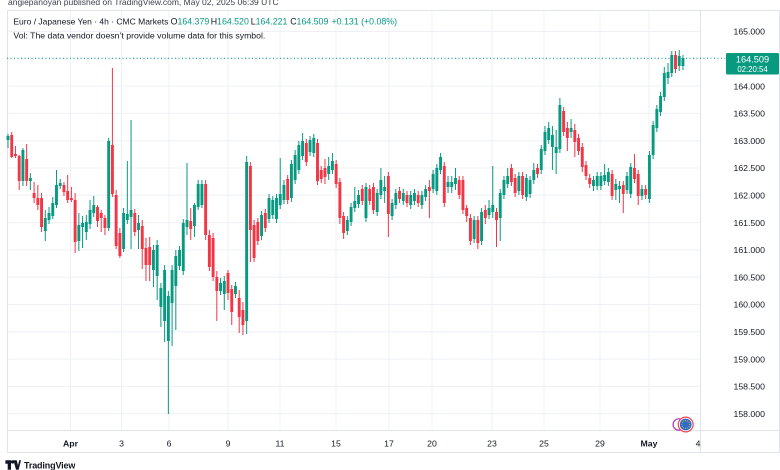 The image size is (780, 470). I want to click on svg-text: +0.131 (+0.08%), so click(365, 22).